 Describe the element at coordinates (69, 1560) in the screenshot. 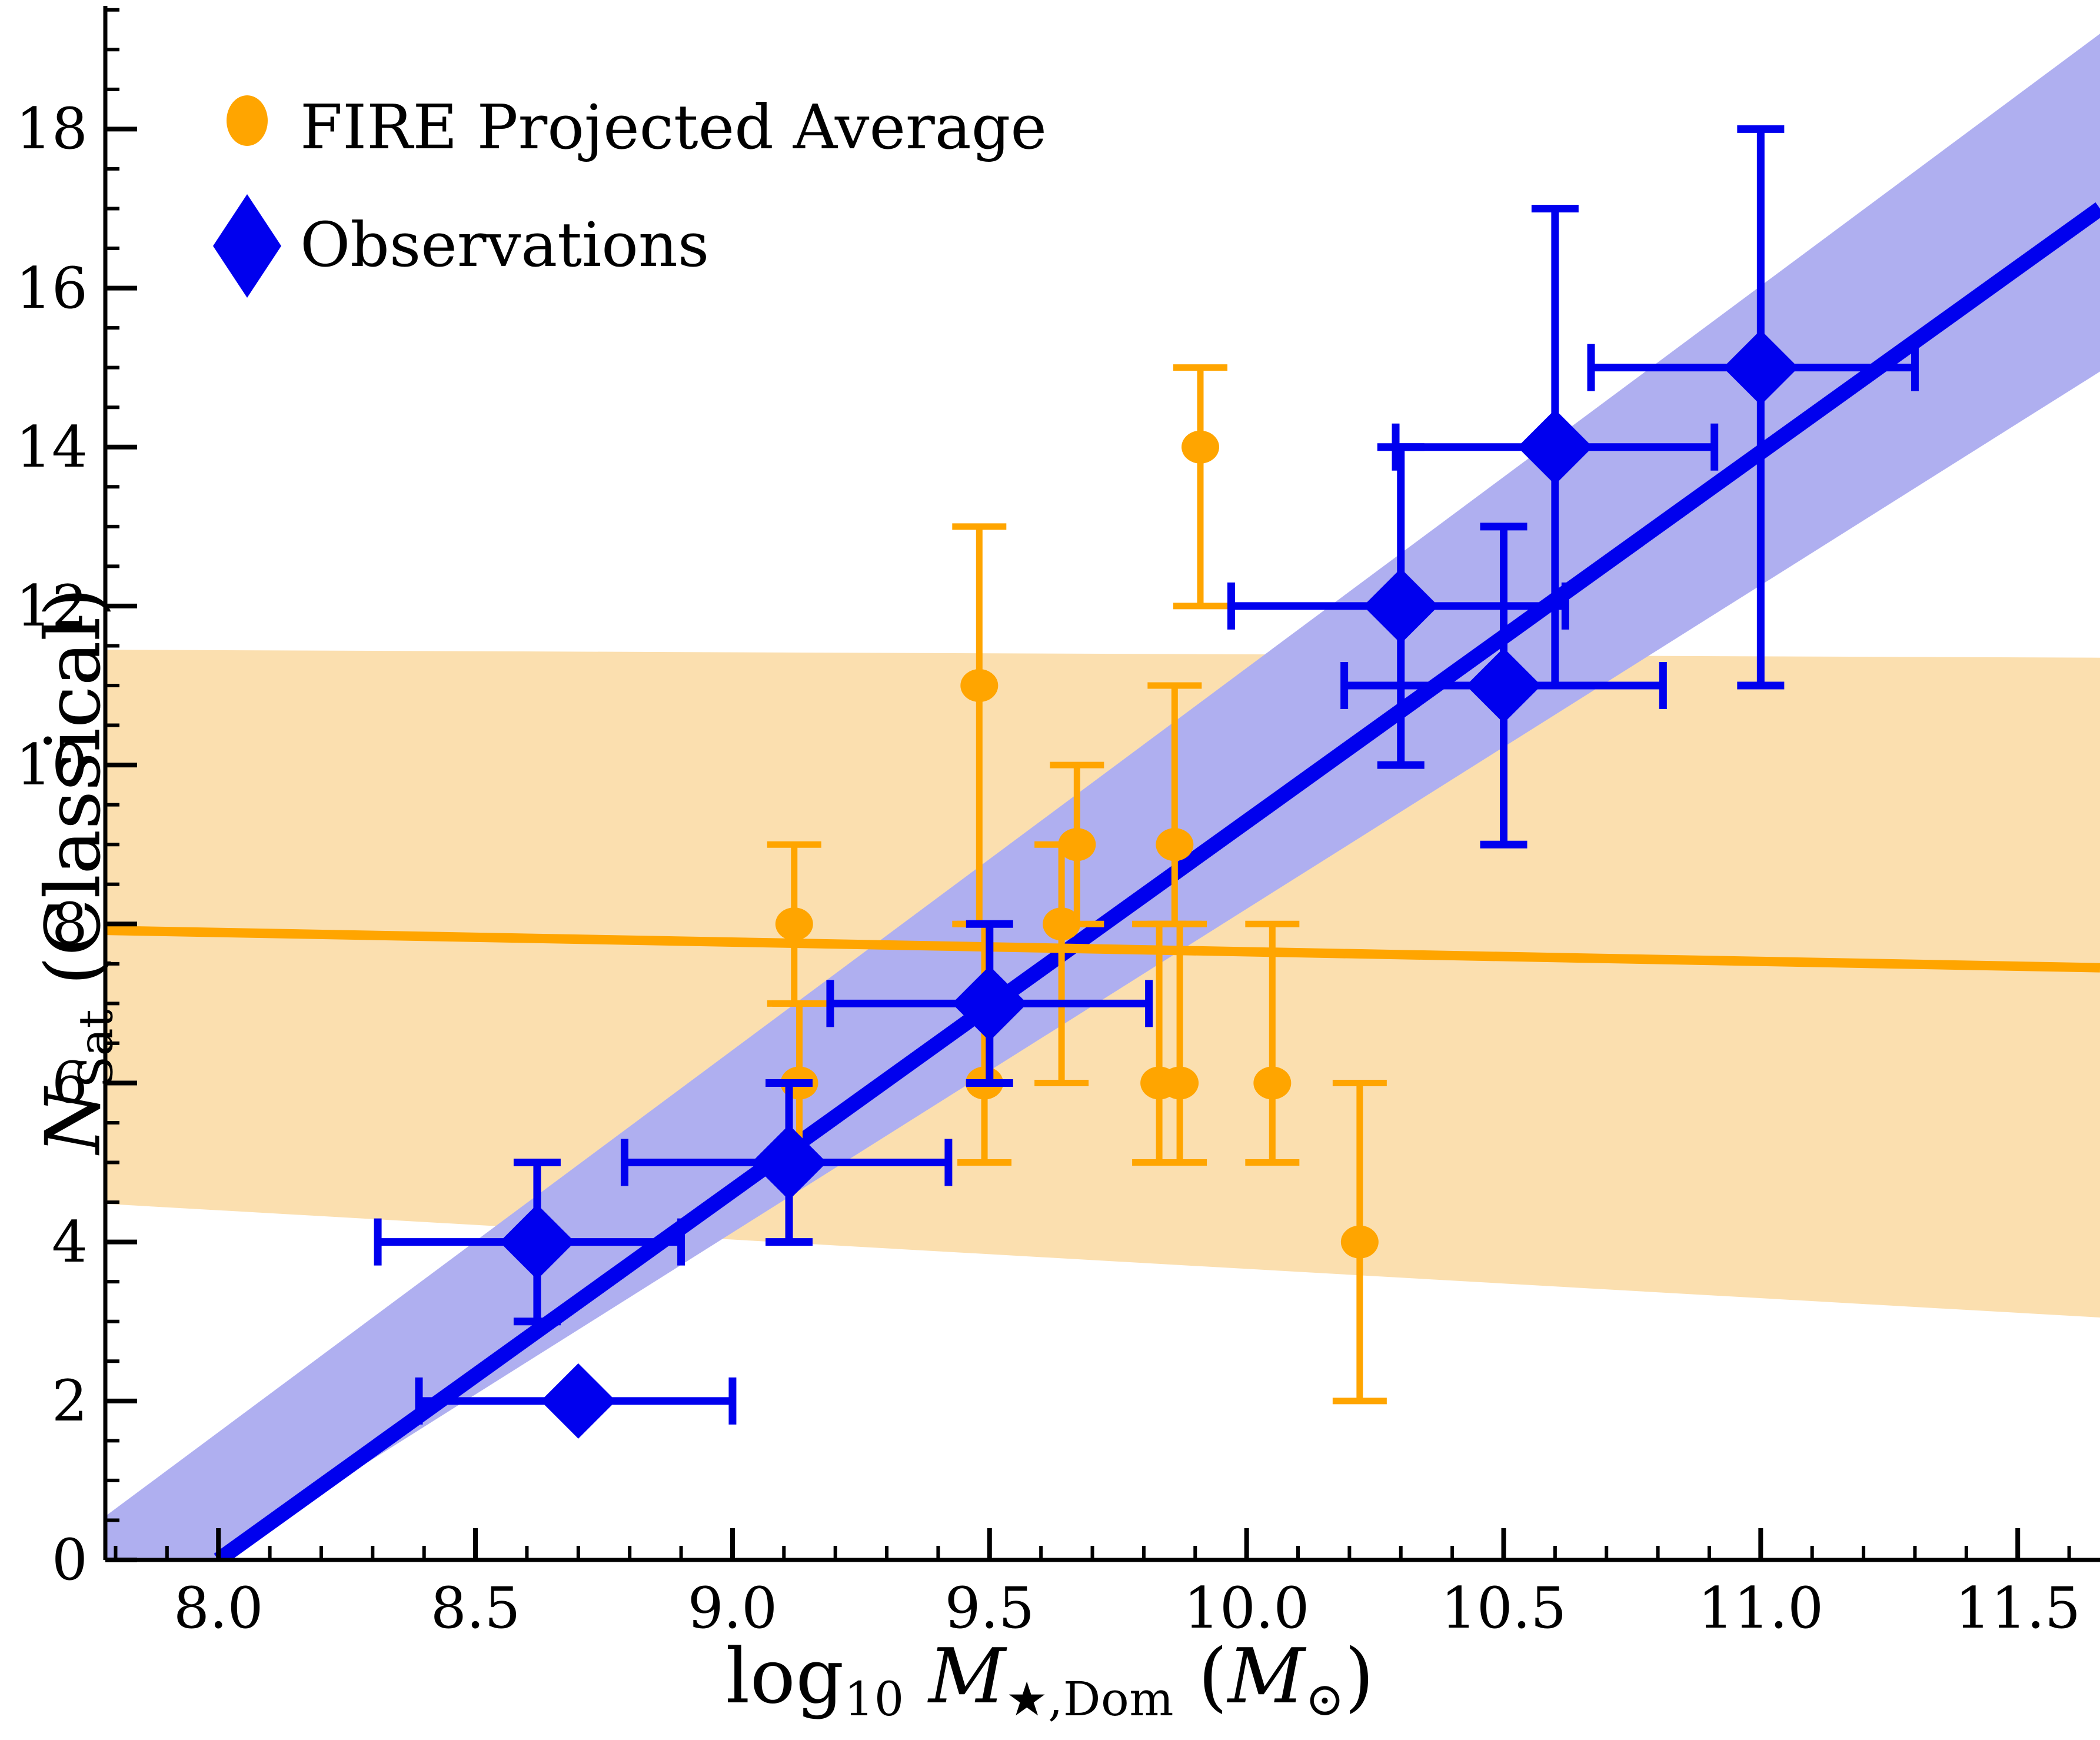

I see `y-axis-tick-label: 0` at that location.